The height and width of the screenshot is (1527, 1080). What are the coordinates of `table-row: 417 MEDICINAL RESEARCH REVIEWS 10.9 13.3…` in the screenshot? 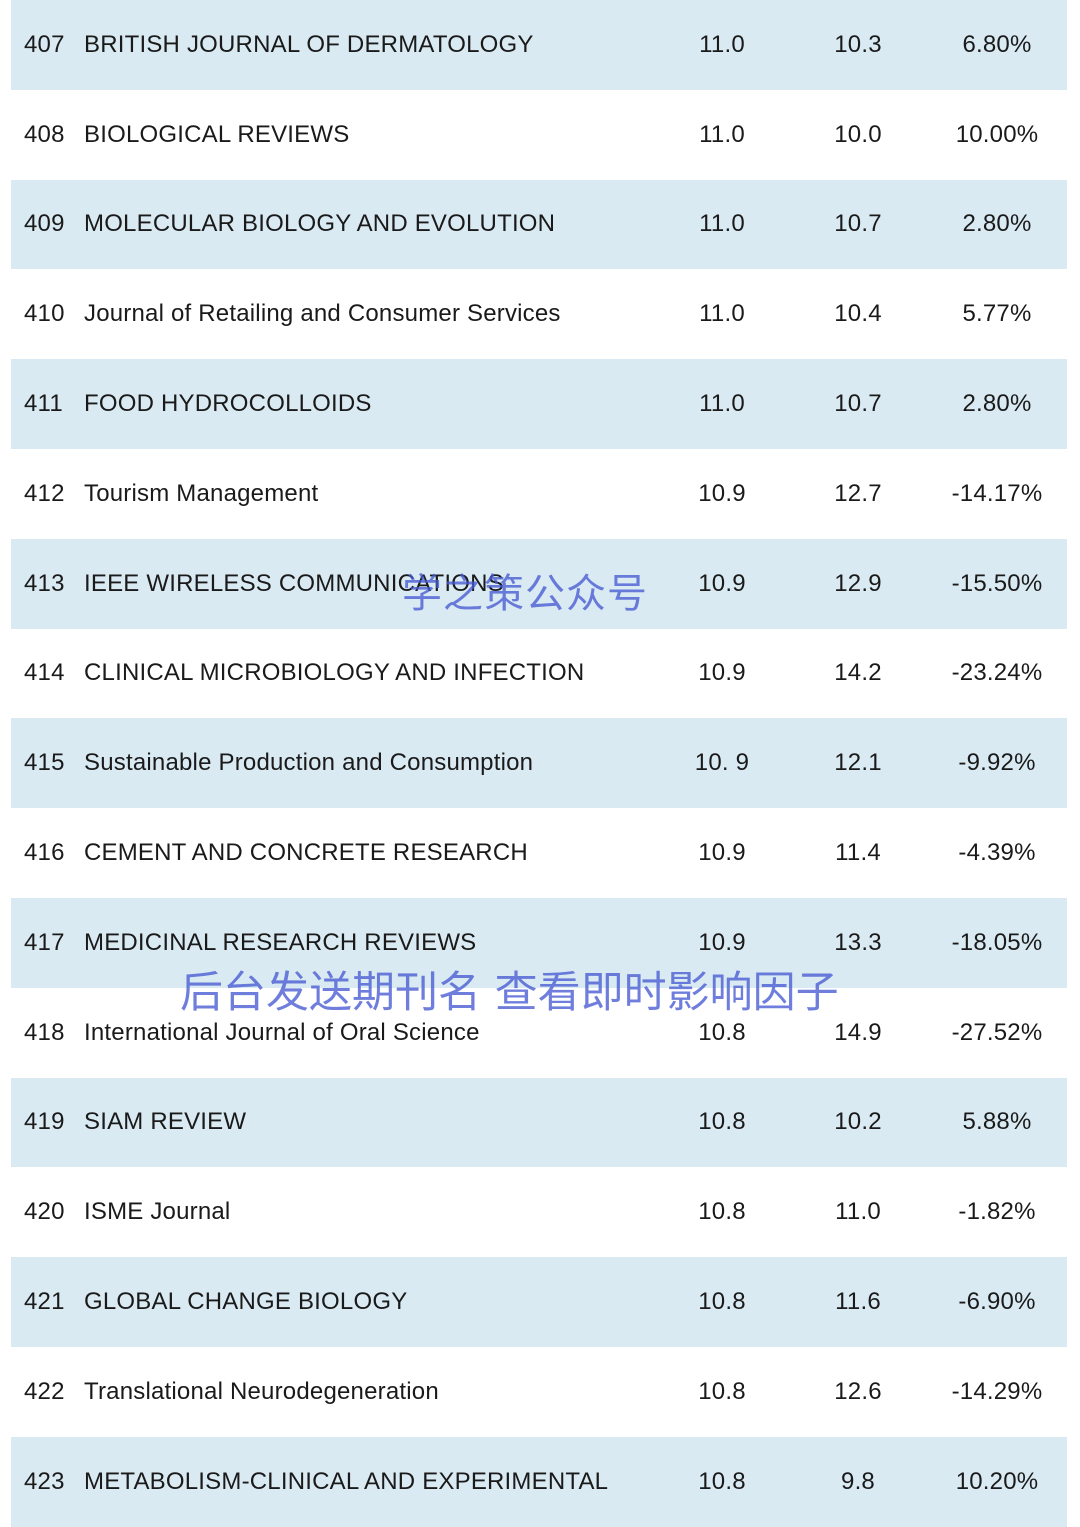 It's located at (539, 943).